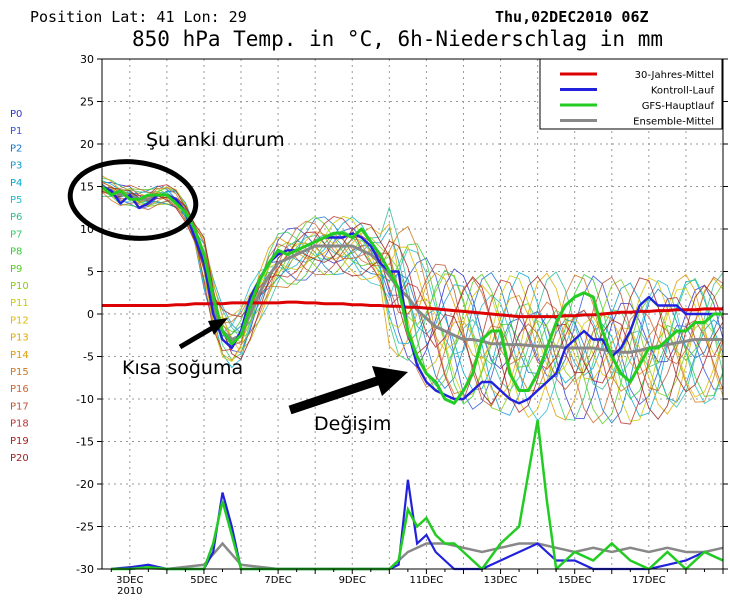 This screenshot has height=609, width=730. I want to click on member-label-p11: P11, so click(19, 303).